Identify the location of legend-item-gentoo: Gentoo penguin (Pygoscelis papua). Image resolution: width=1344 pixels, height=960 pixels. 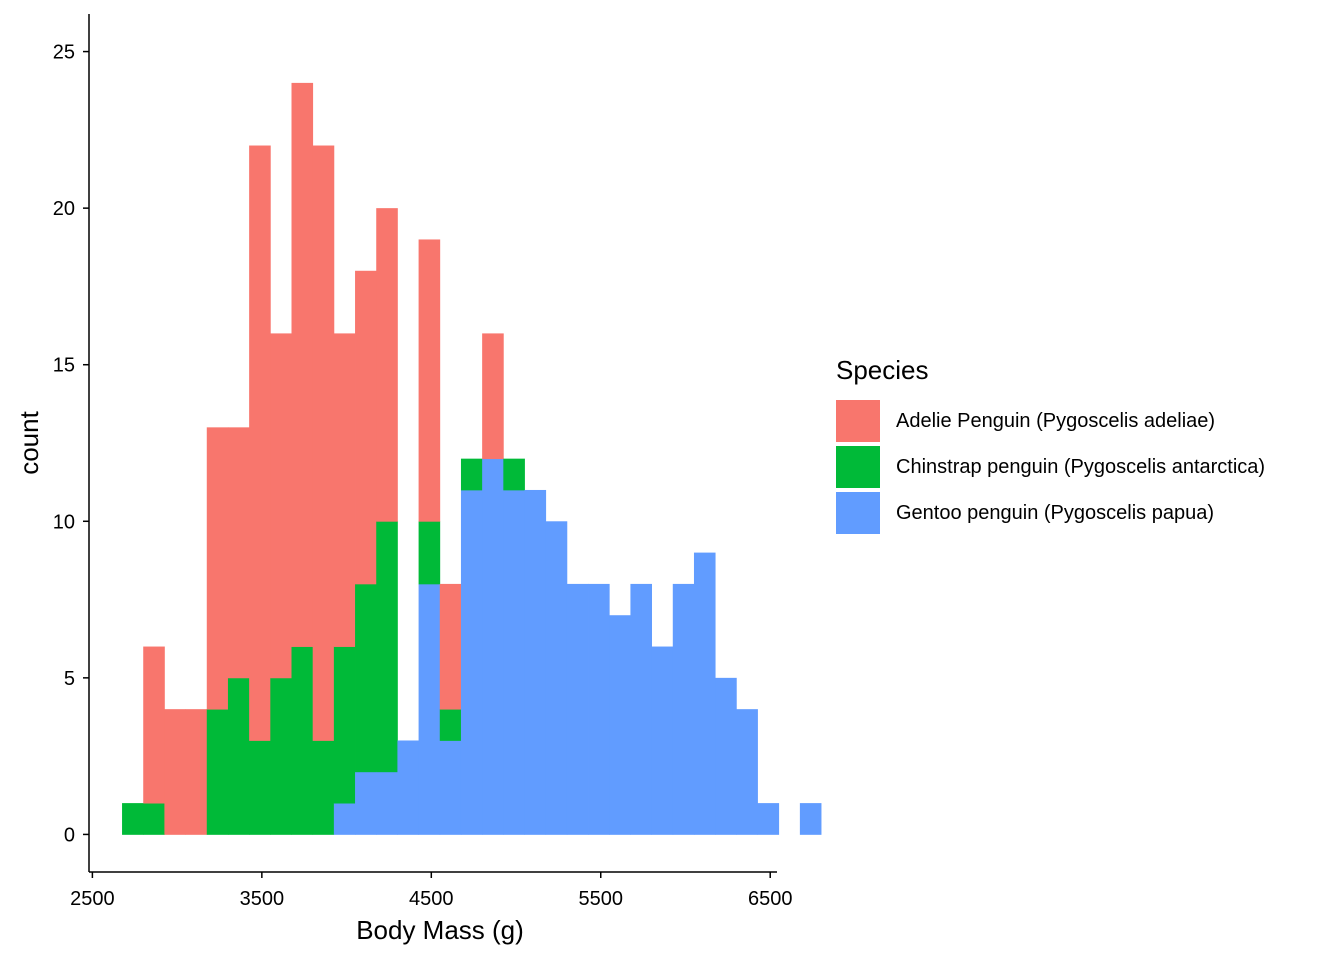
(1050, 513).